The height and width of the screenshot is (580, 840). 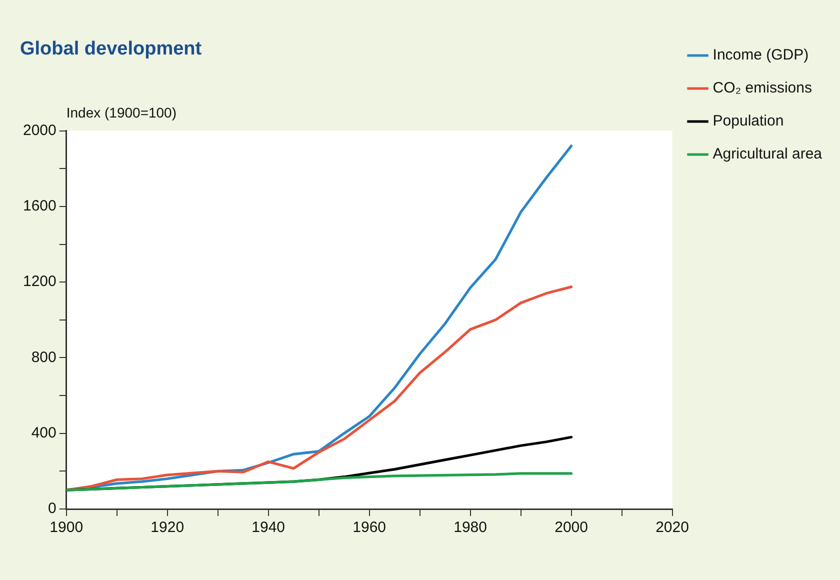 I want to click on x-tick-label: 2020, so click(x=672, y=527).